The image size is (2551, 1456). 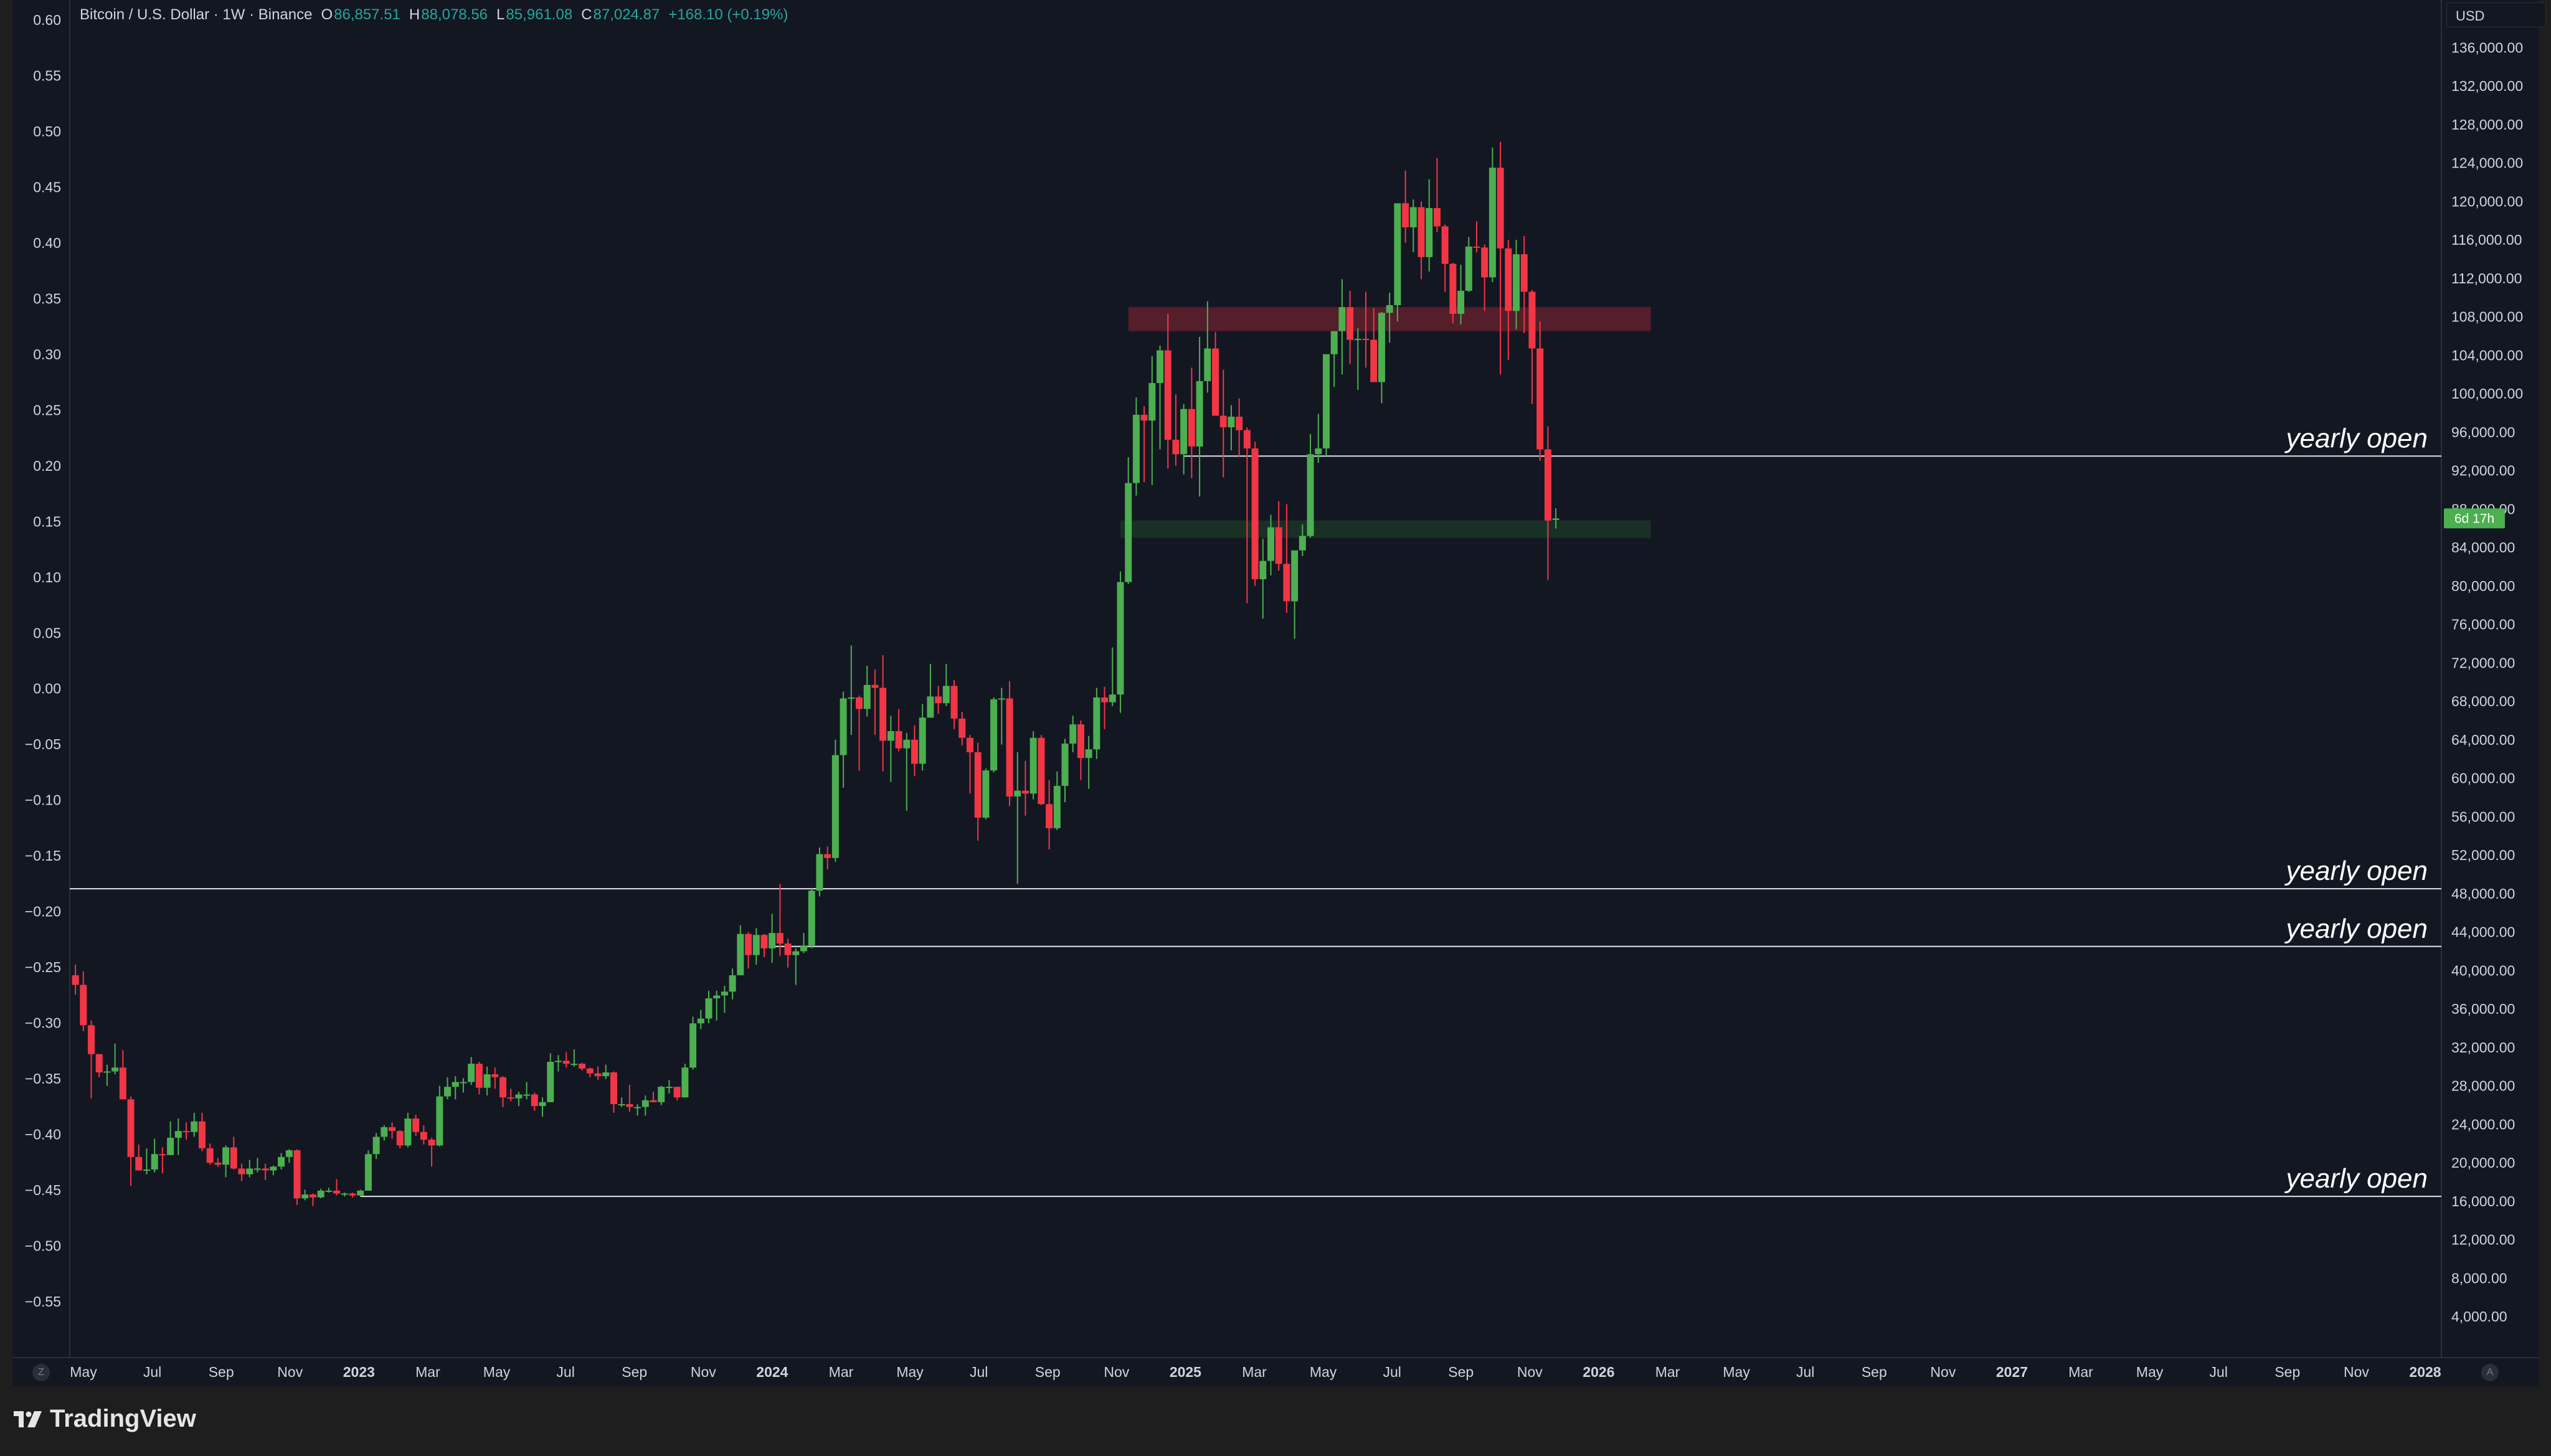 I want to click on time-tick-label: Jul, so click(x=152, y=1372).